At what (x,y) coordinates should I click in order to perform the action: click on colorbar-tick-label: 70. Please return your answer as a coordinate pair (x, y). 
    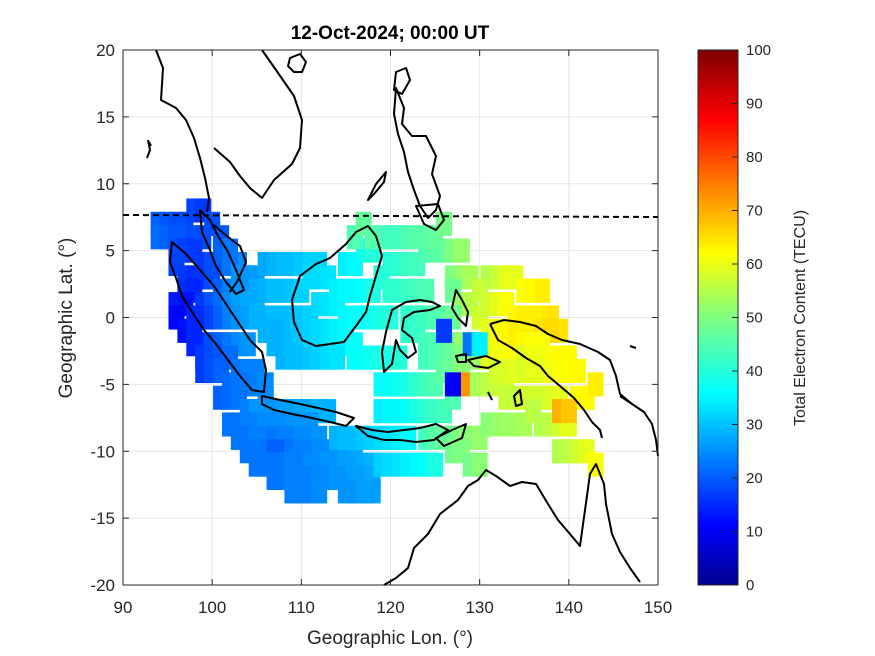
    Looking at the image, I should click on (754, 211).